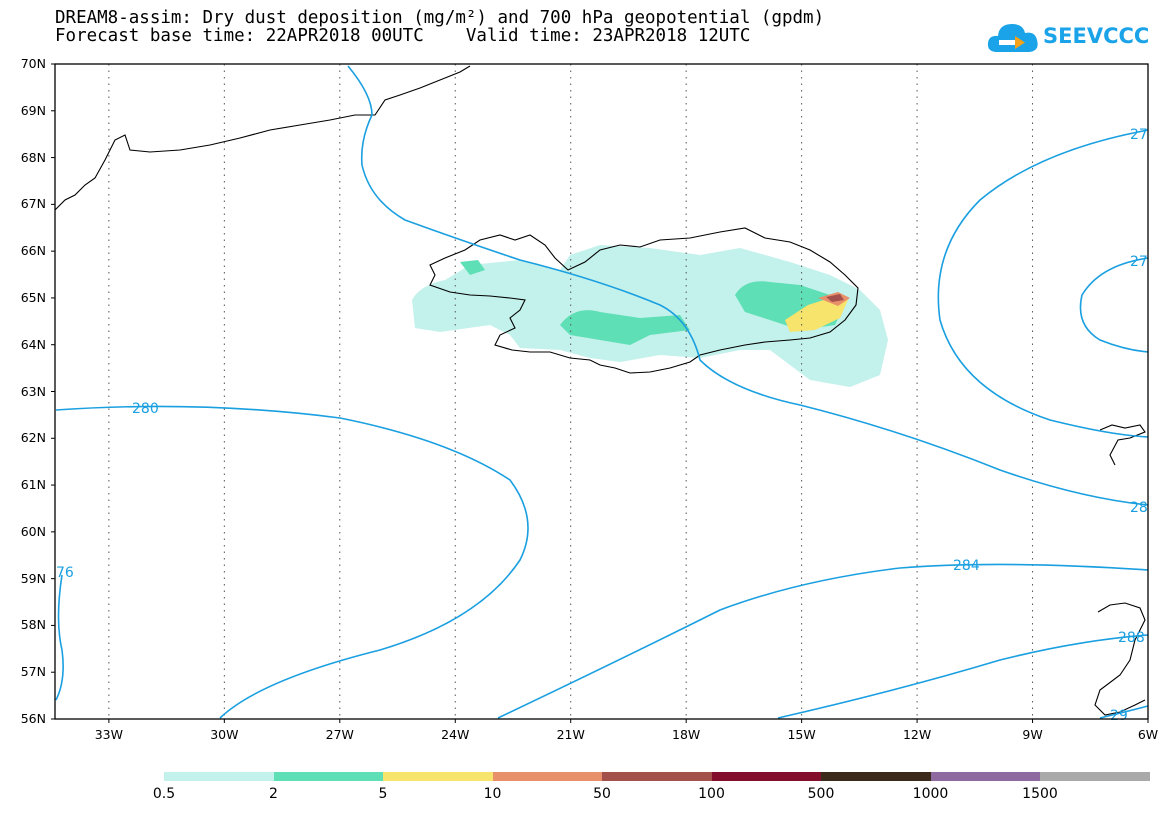 This screenshot has width=1175, height=815. What do you see at coordinates (273, 794) in the screenshot?
I see `colorbar-label: 2` at bounding box center [273, 794].